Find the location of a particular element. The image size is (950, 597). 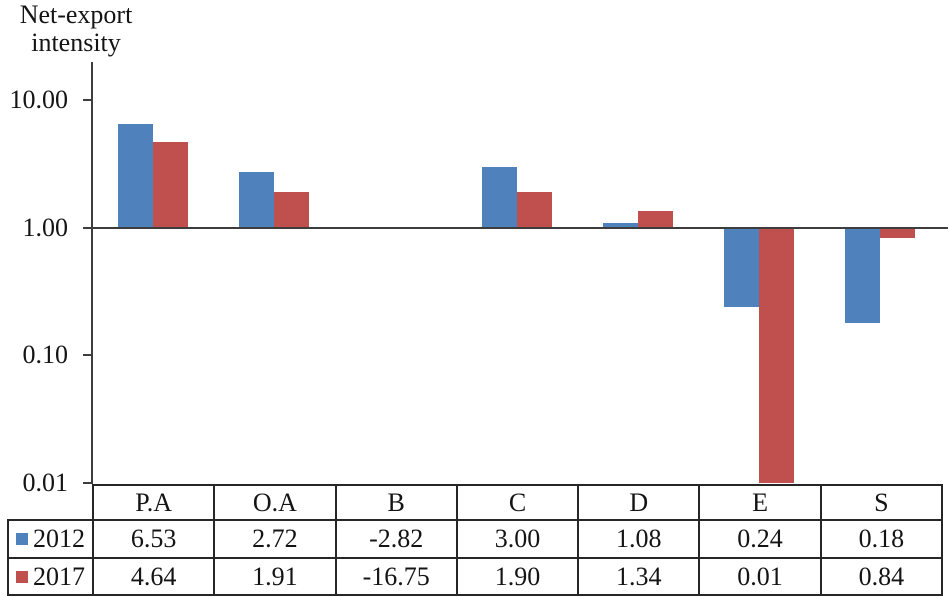

y-axis-tick-label: 10.00 is located at coordinates (39, 99).